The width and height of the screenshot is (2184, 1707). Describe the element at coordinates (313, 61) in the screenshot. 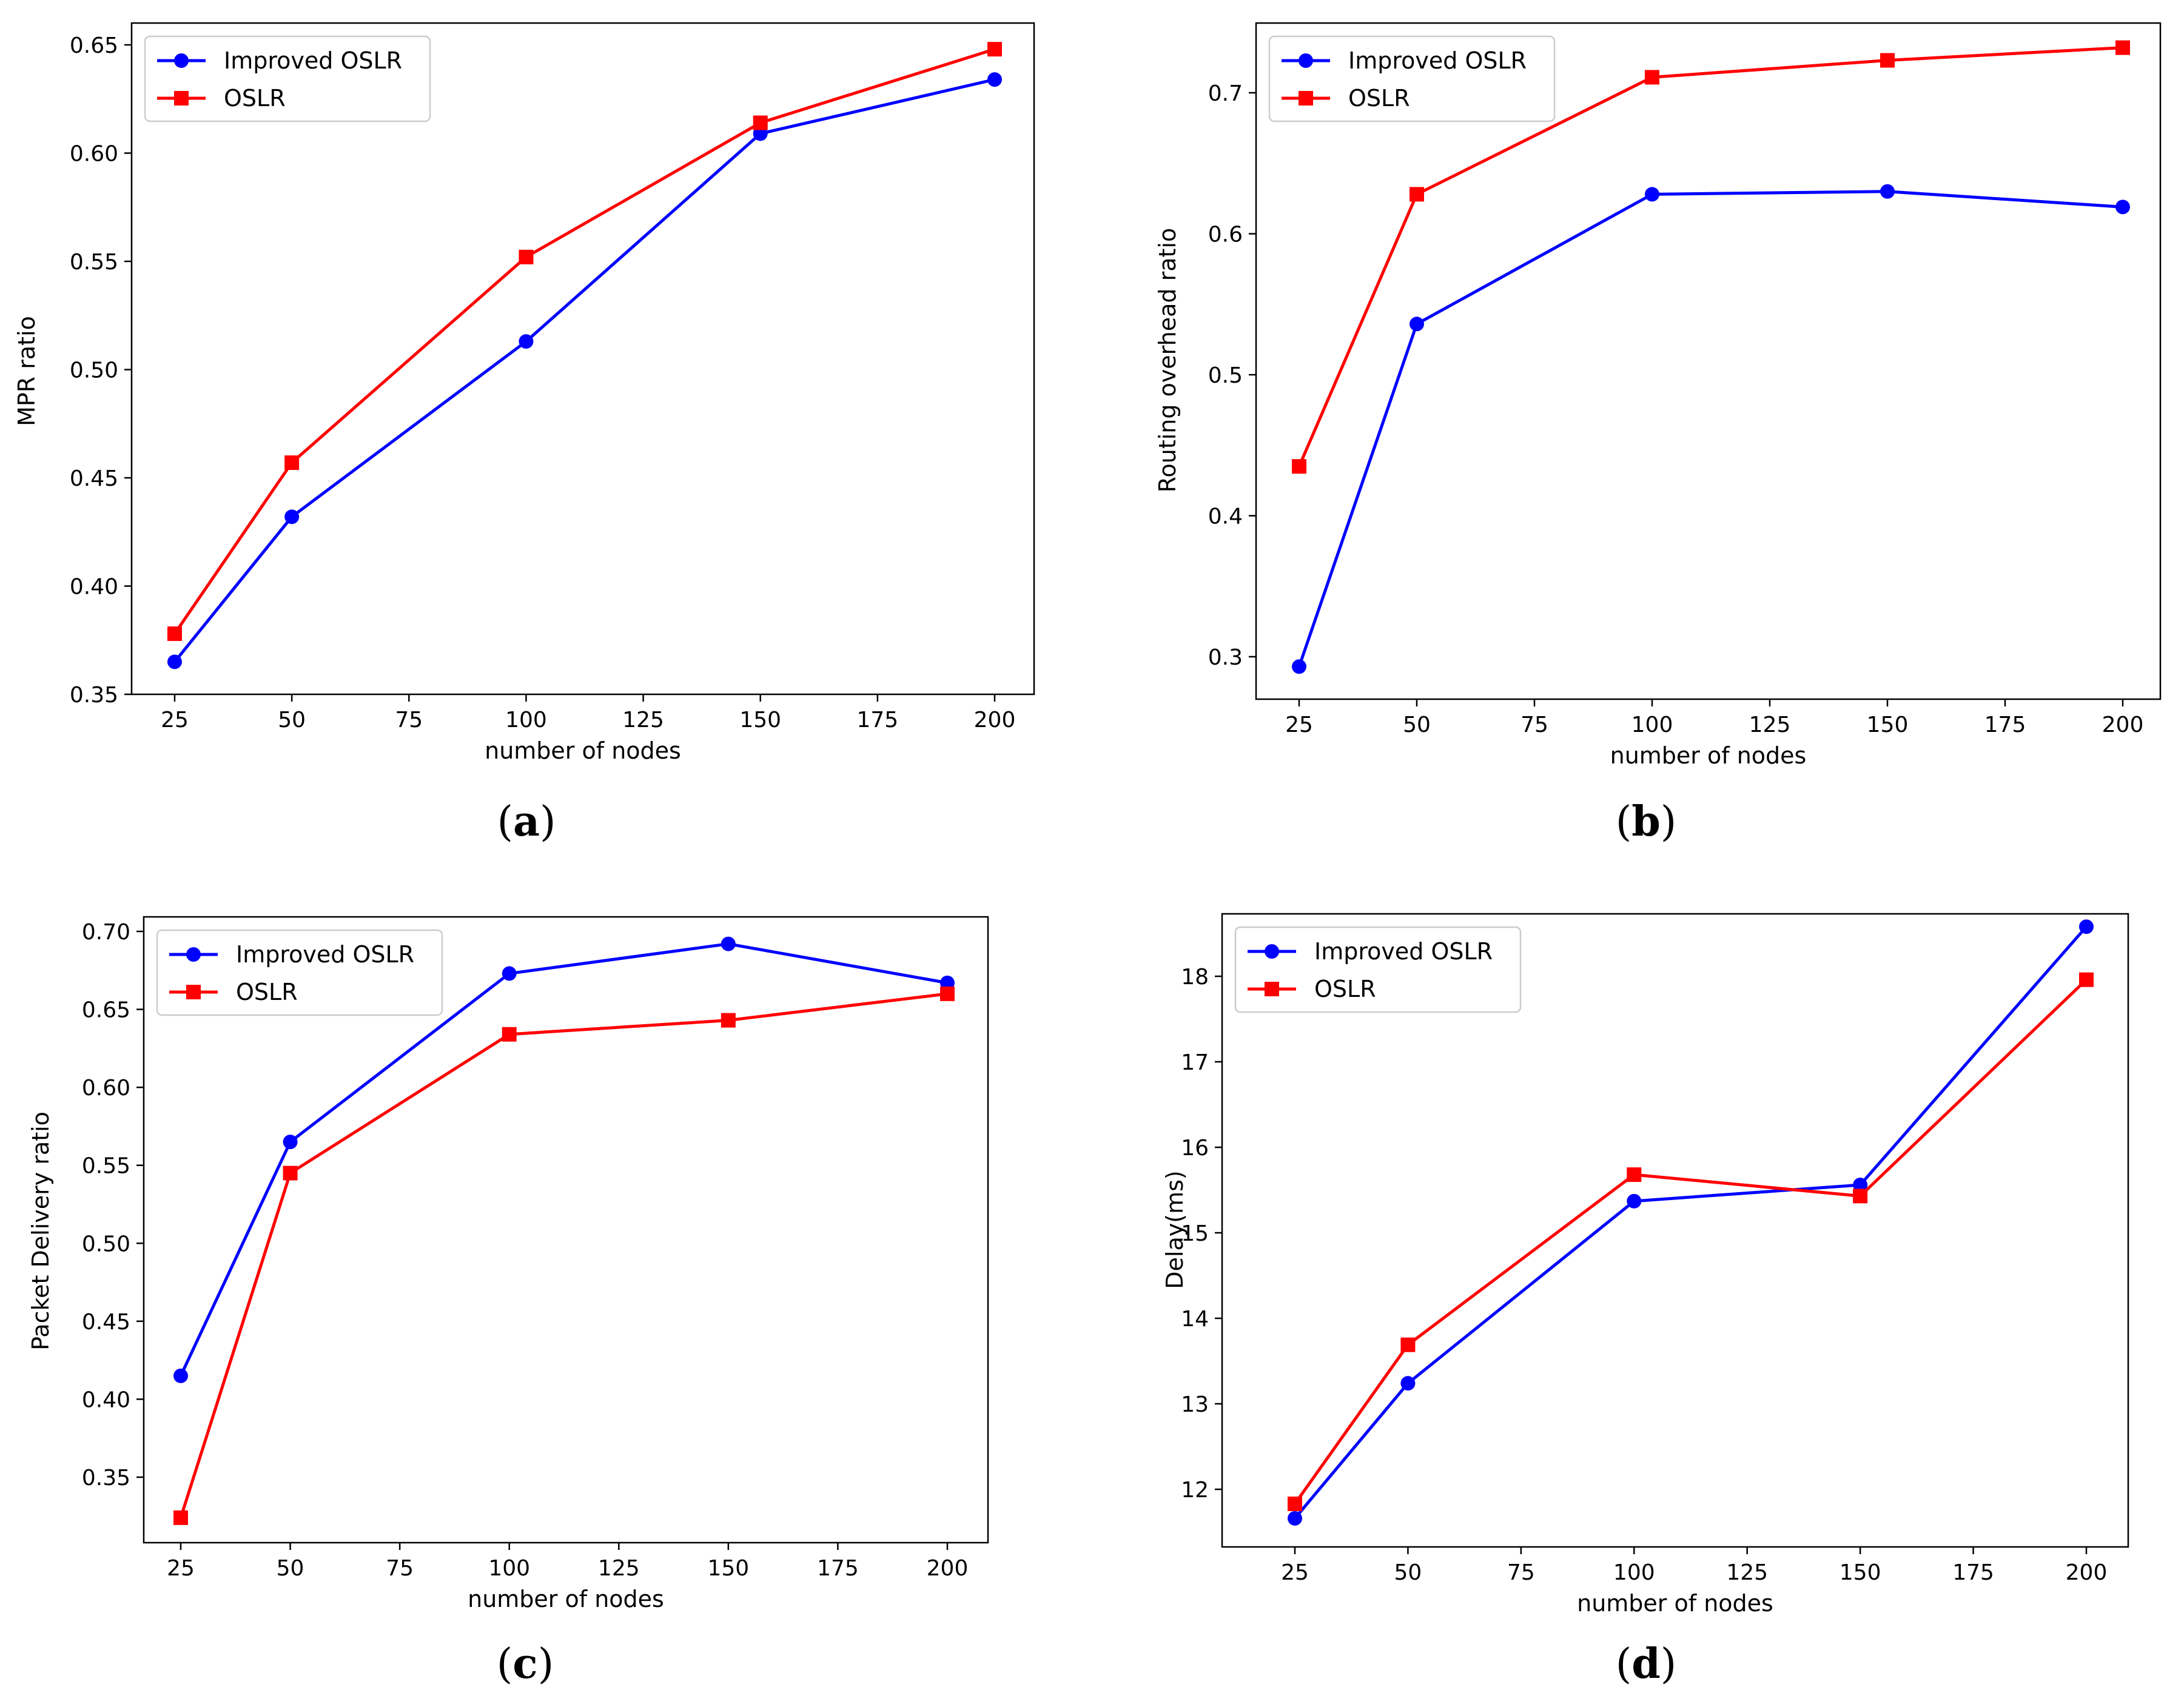

I see `legend-entry: Improved OSLR` at that location.